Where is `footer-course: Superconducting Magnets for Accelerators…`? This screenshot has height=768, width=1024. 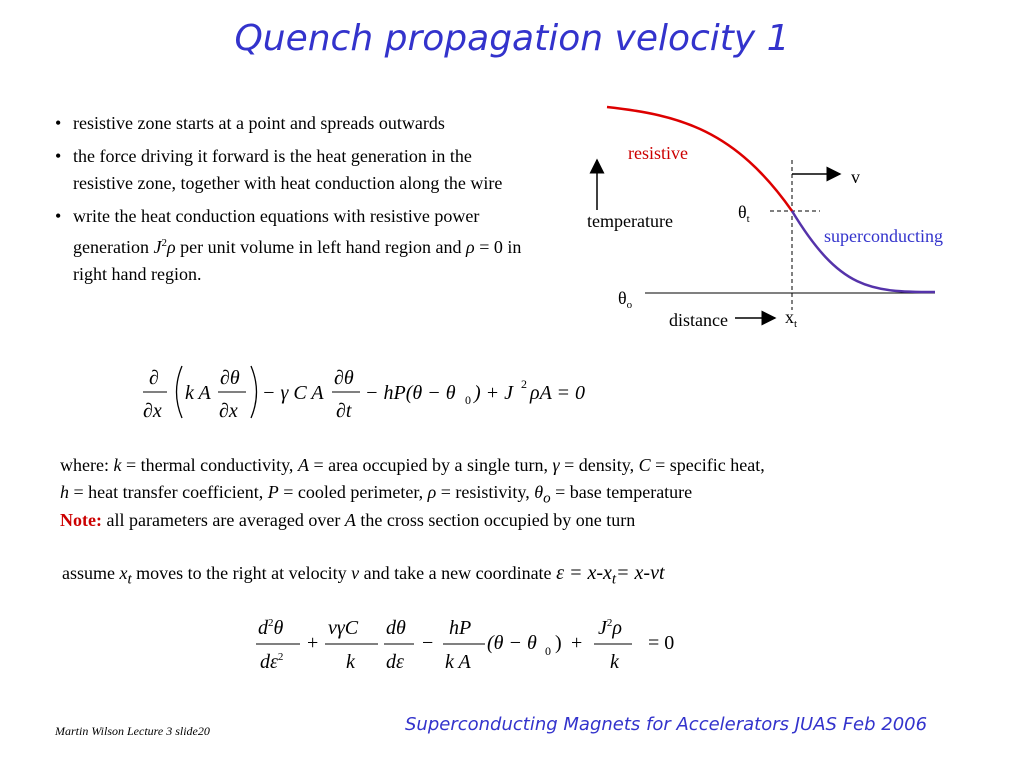
footer-course: Superconducting Magnets for Accelerators… is located at coordinates (666, 724).